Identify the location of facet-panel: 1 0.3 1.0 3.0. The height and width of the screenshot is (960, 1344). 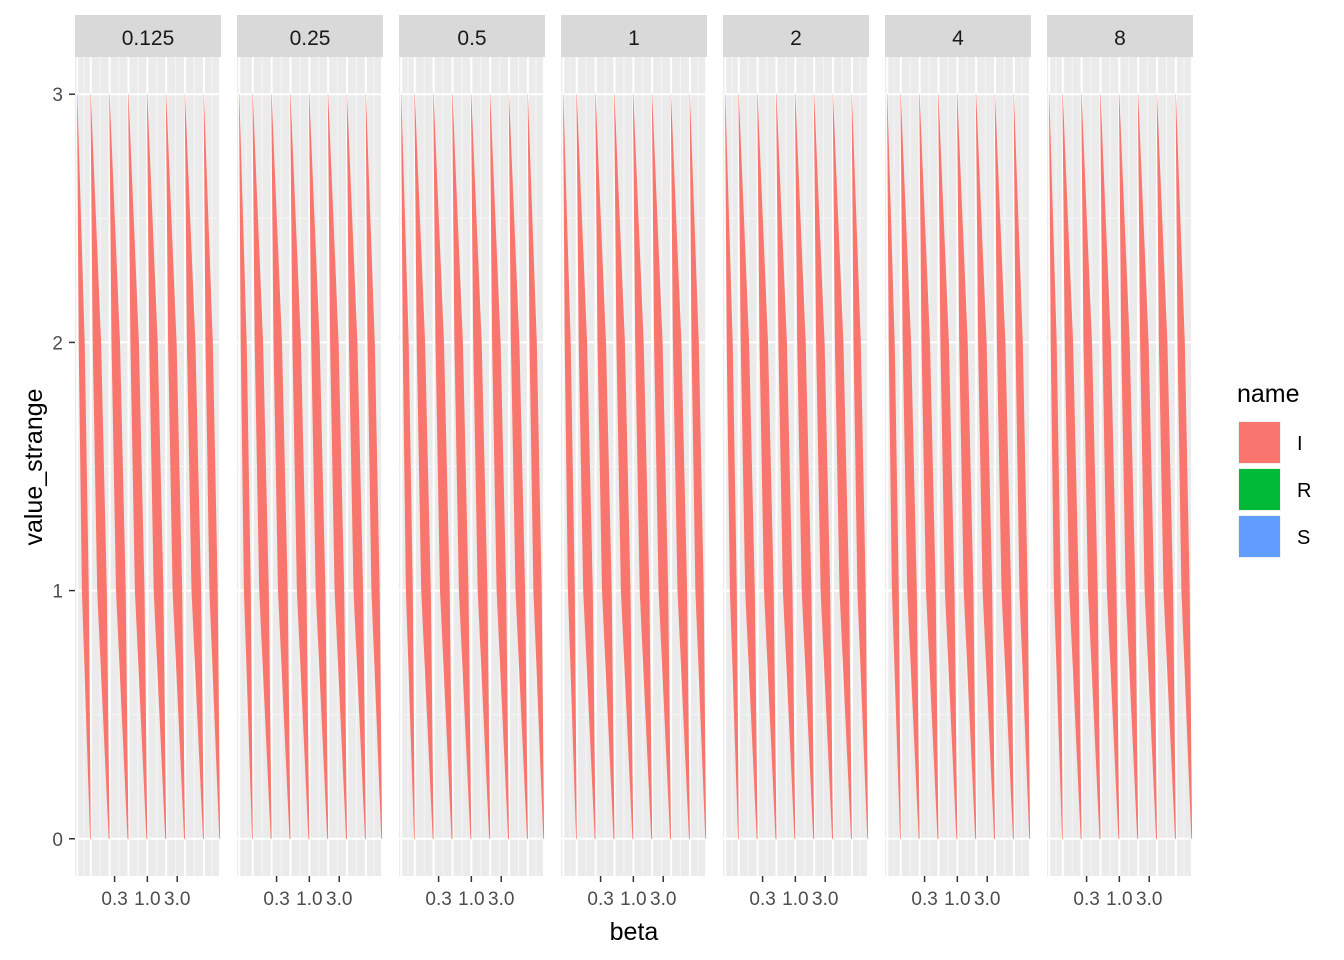
(634, 462).